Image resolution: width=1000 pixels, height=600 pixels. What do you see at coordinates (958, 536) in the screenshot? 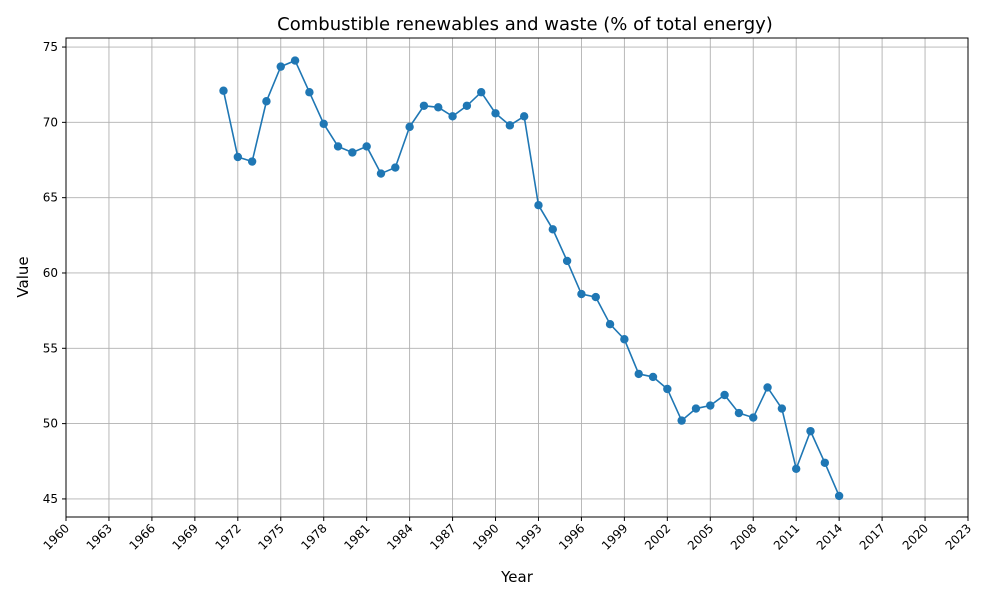
I see `x-tick-label: 2023` at bounding box center [958, 536].